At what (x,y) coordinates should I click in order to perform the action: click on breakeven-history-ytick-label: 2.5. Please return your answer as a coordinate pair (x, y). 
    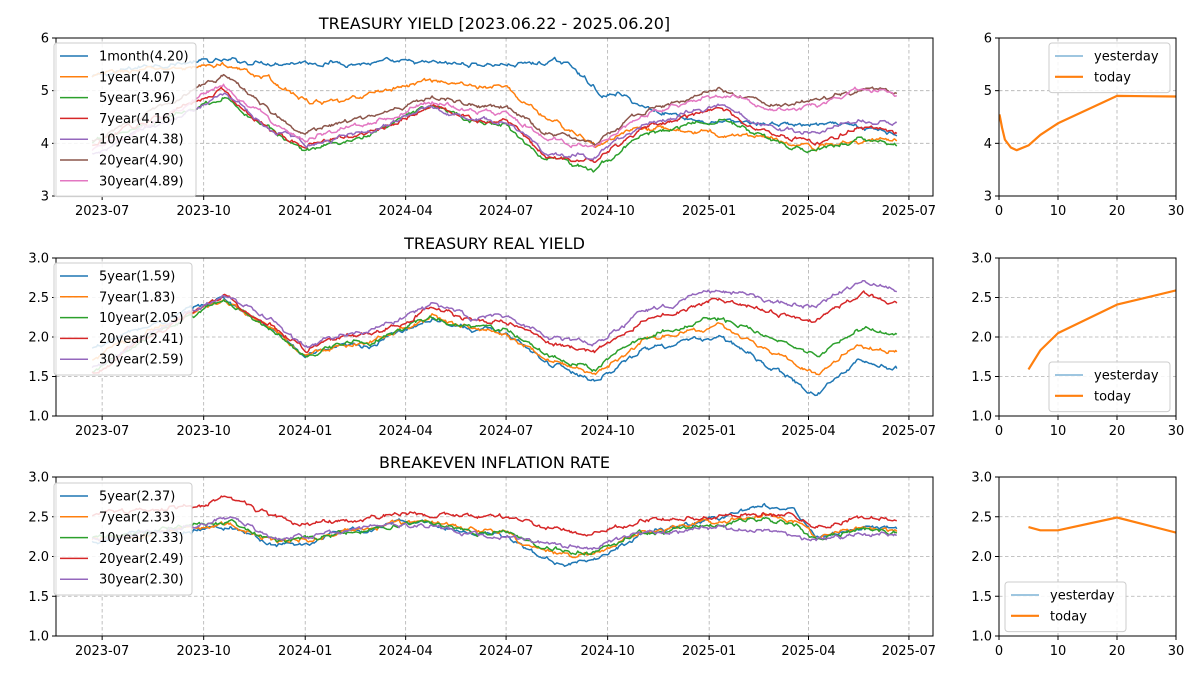
    Looking at the image, I should click on (38, 517).